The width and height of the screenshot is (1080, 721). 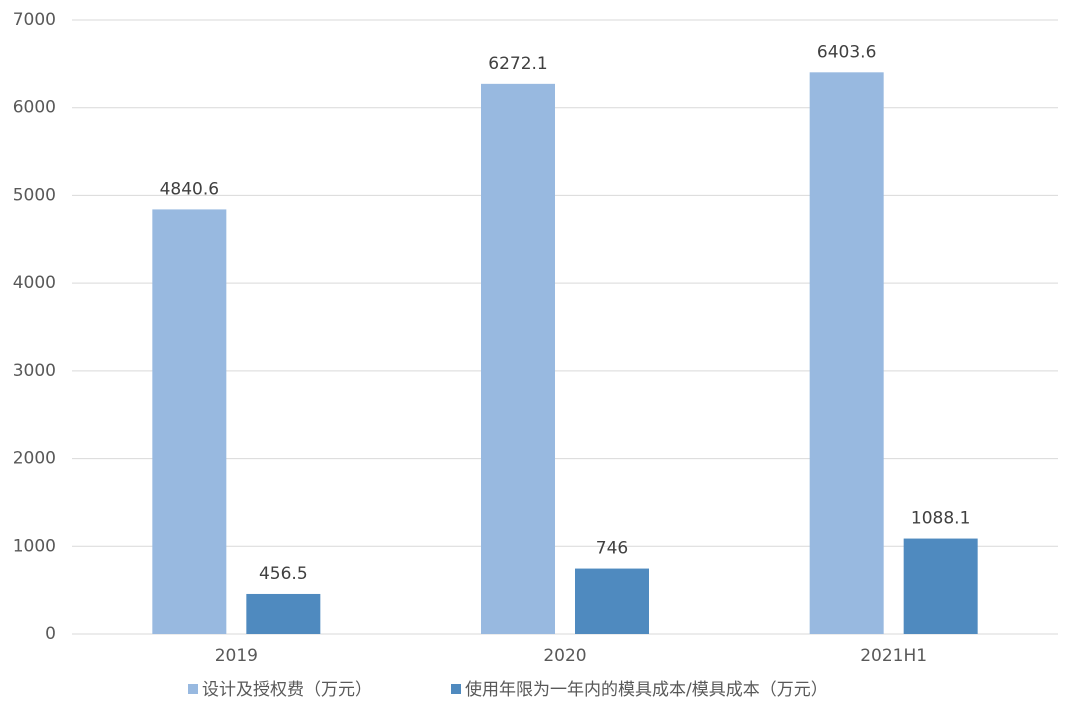 What do you see at coordinates (564, 656) in the screenshot?
I see `x-tick-label: 2020` at bounding box center [564, 656].